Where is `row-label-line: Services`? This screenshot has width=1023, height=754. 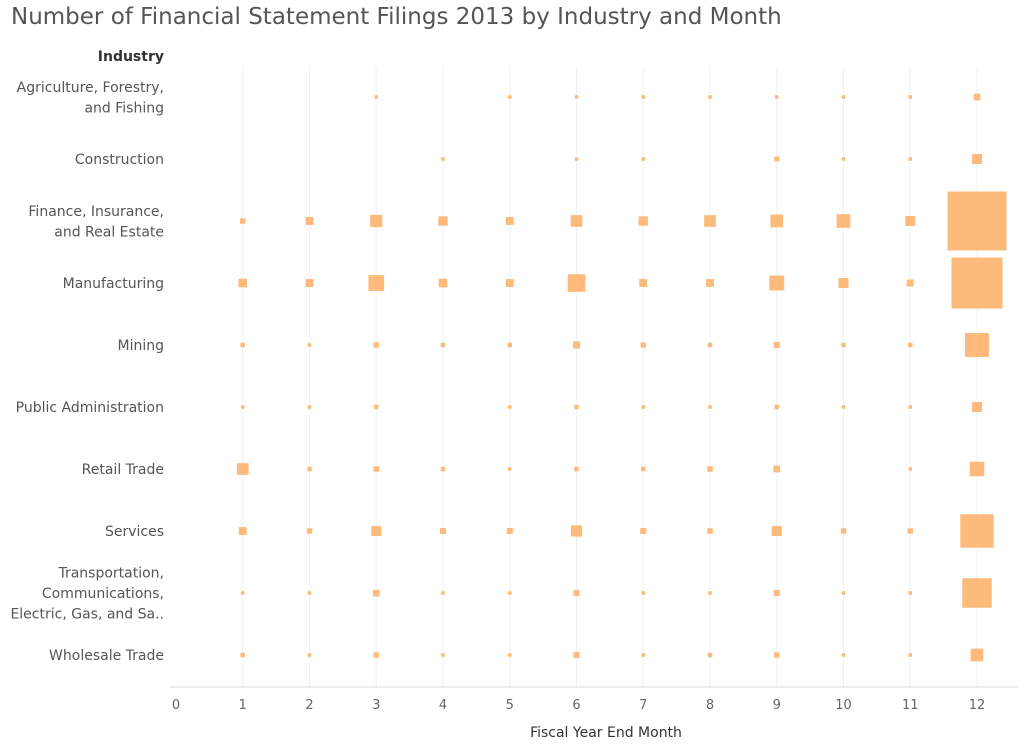
row-label-line: Services is located at coordinates (134, 532).